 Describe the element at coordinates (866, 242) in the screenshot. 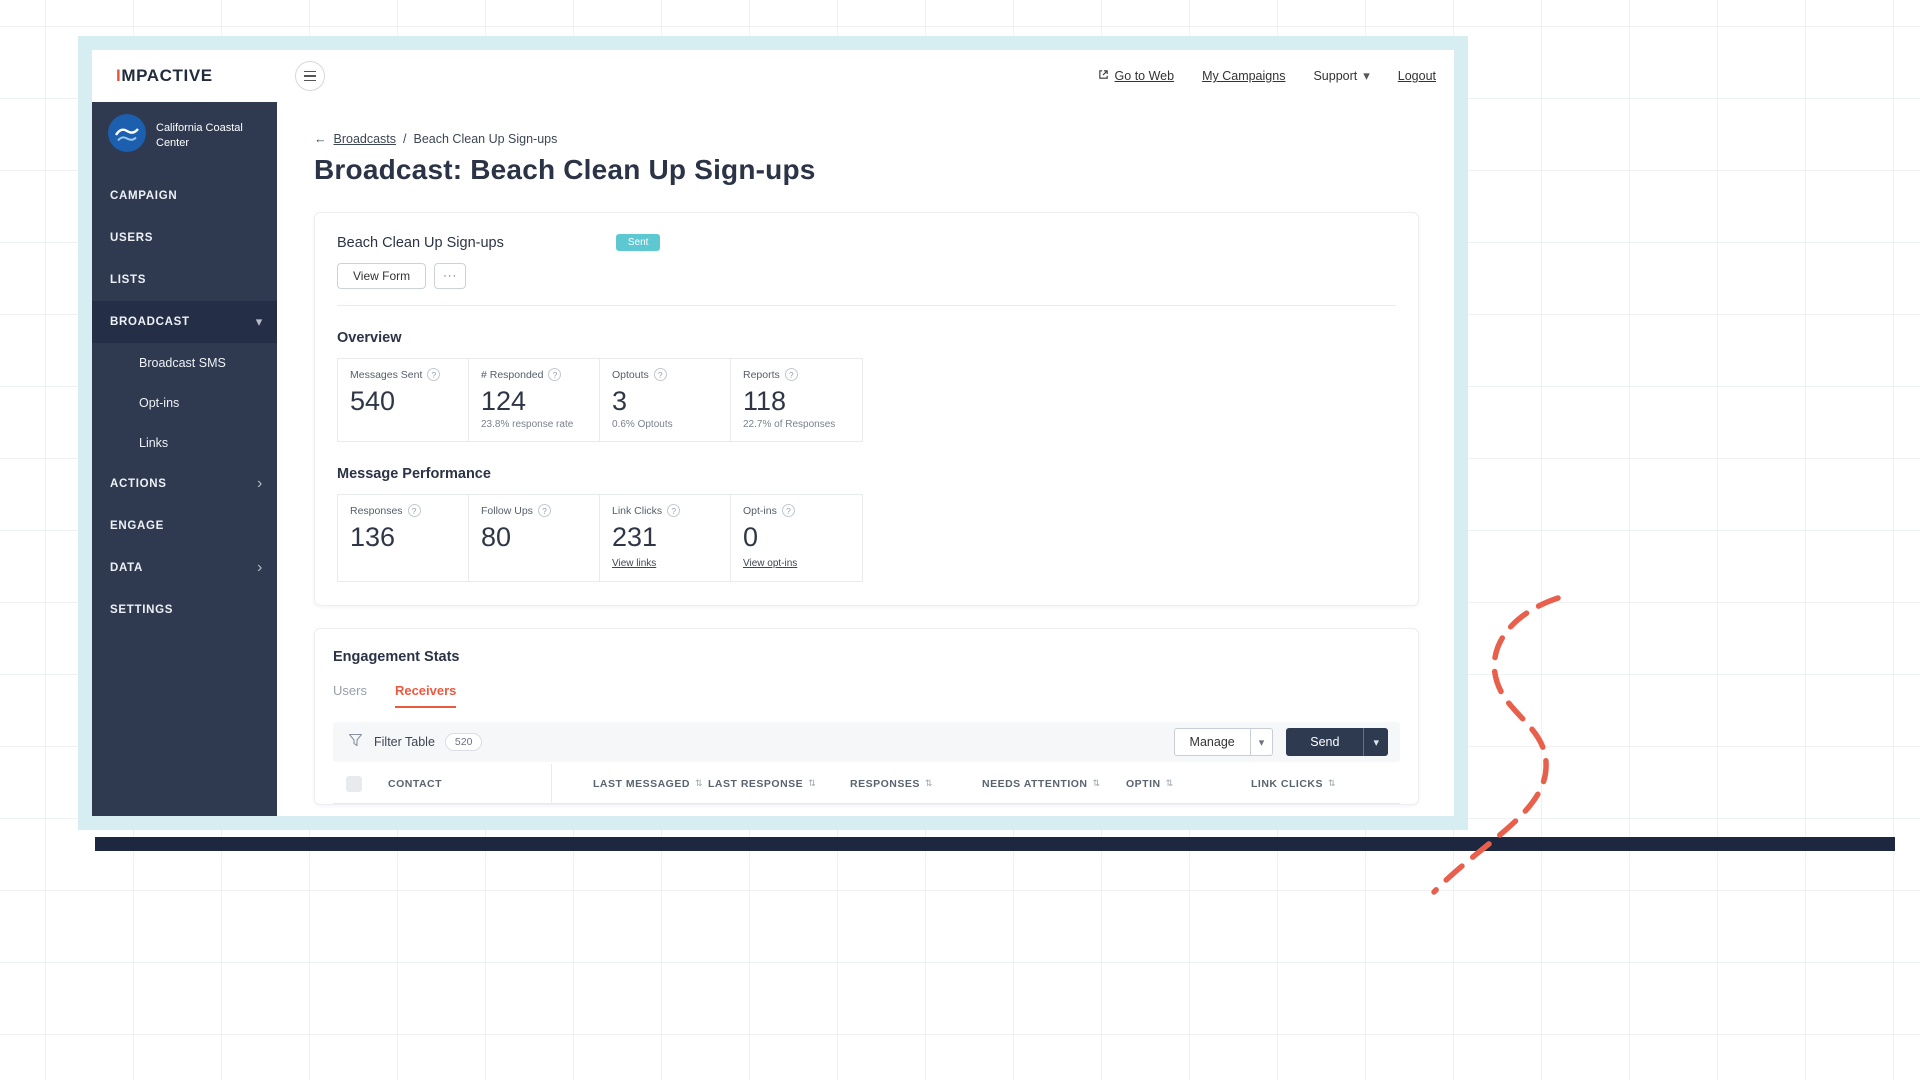

I see `broadcast-name-row: Beach Clean Up Sign-ups Sent` at that location.